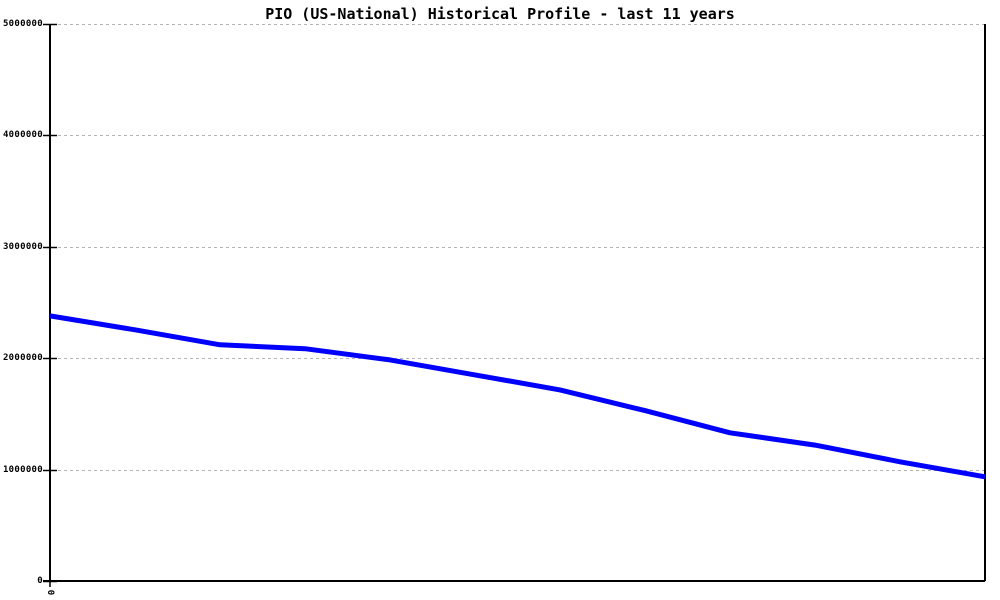  Describe the element at coordinates (22, 247) in the screenshot. I see `y-axis-tick-label-3000000: 3000000` at that location.